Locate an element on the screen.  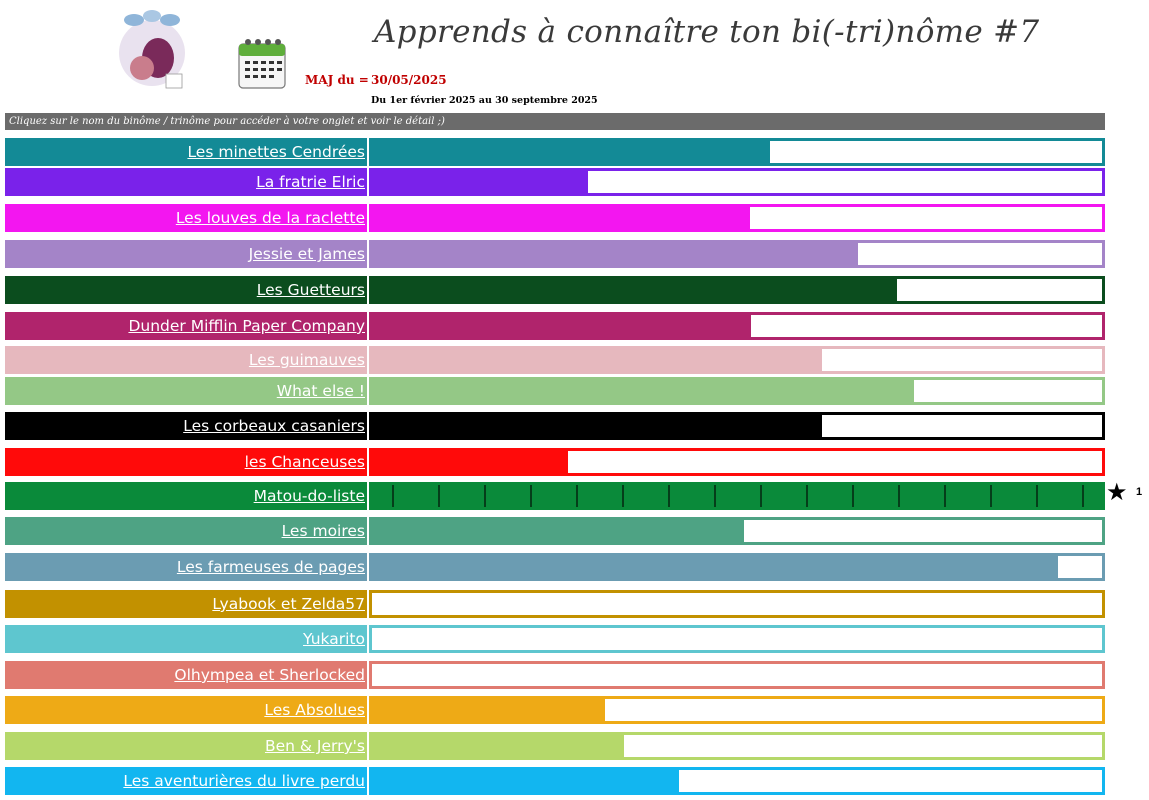
team-row: Les moires is located at coordinates (555, 531).